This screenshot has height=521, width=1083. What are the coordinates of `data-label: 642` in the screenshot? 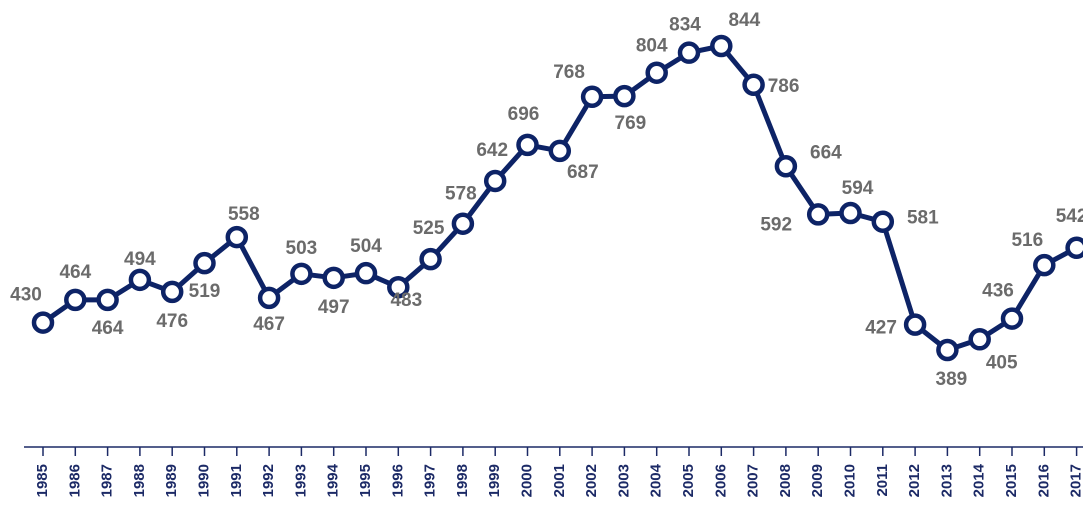 It's located at (492, 150).